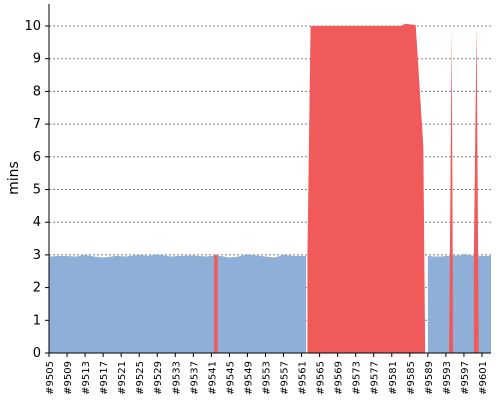 This screenshot has height=400, width=500. Describe the element at coordinates (37, 157) in the screenshot. I see `y-tick-label: 6` at that location.